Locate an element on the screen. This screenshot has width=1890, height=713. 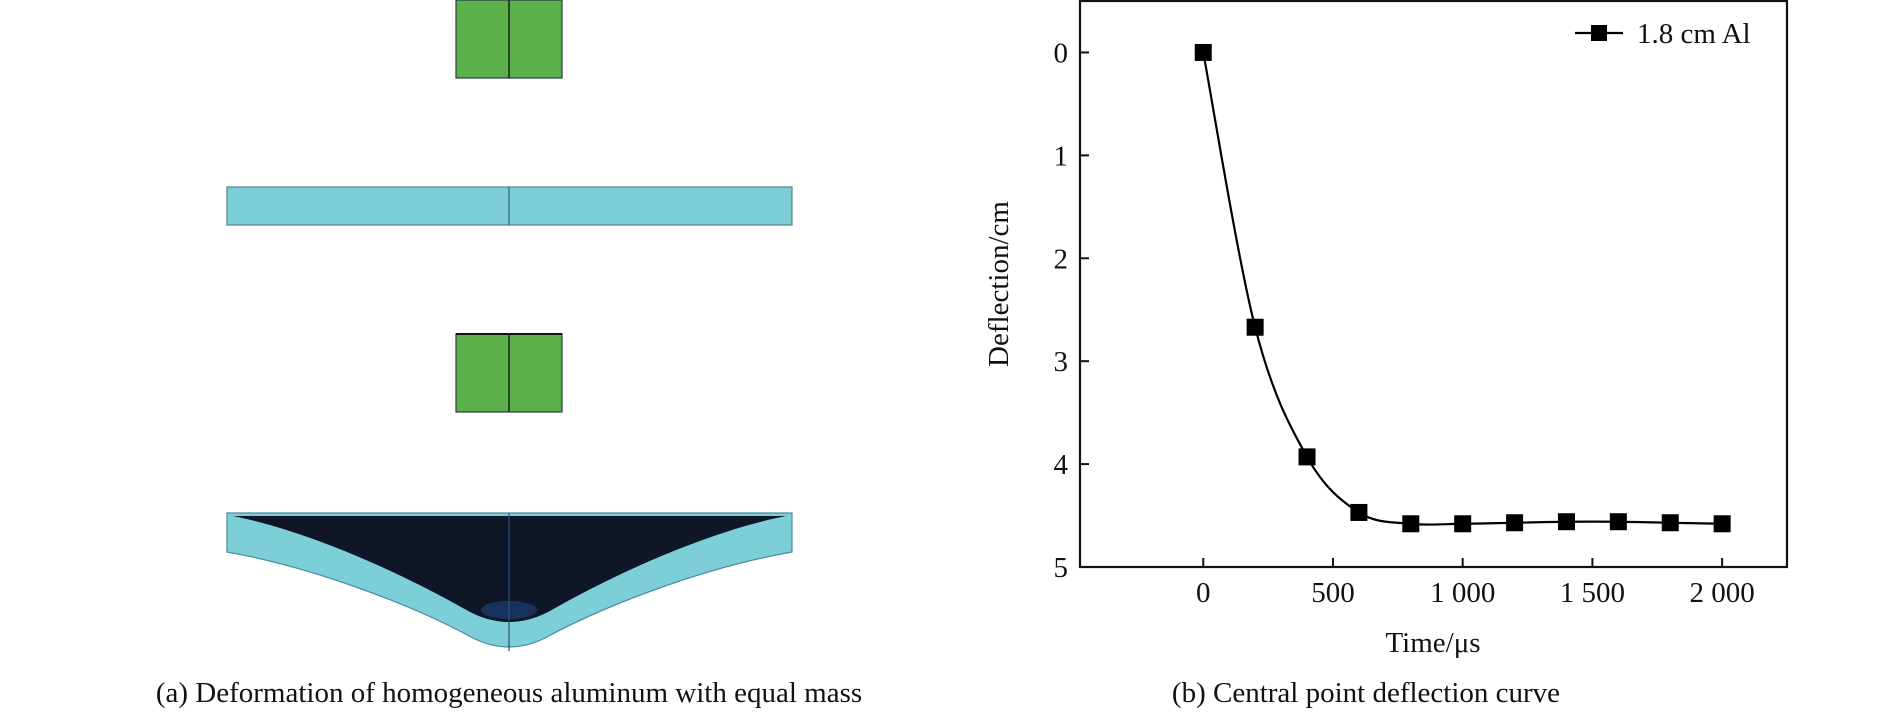
x-tick-label: 0 is located at coordinates (1203, 593).